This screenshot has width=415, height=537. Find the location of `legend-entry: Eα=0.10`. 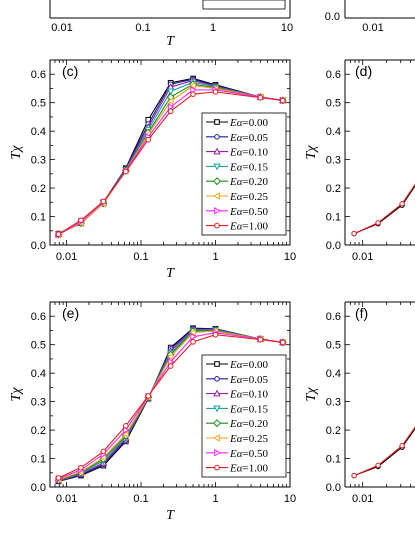

legend-entry: Eα=0.10 is located at coordinates (248, 395).